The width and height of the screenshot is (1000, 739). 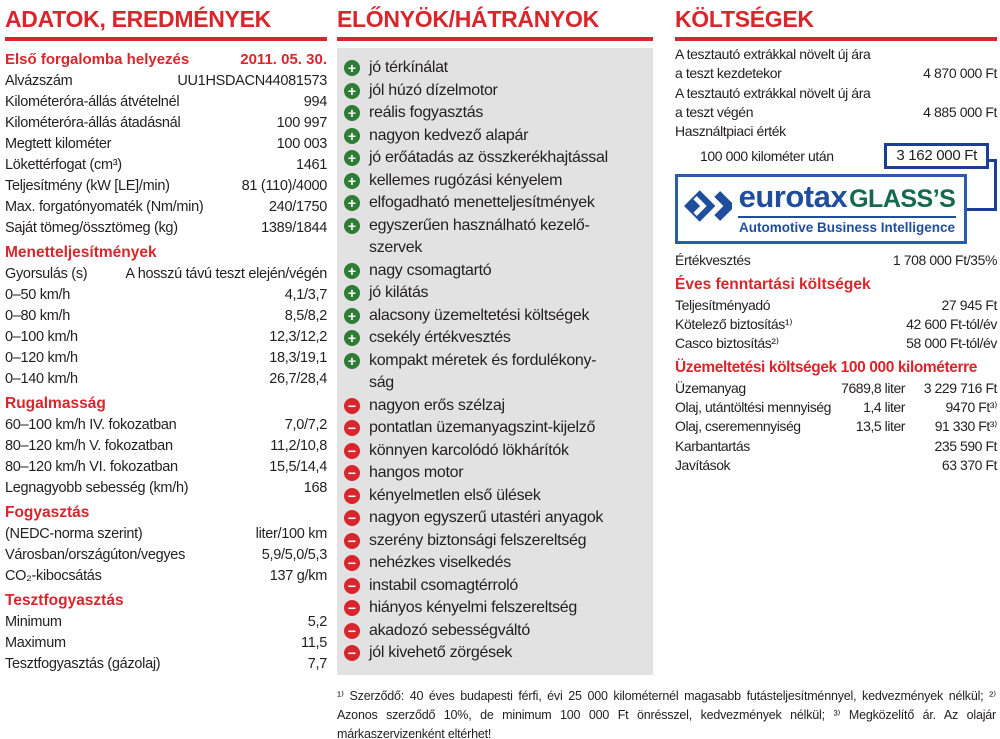 What do you see at coordinates (951, 343) in the screenshot?
I see `cost-value: 58 000 Ft-tól/év` at bounding box center [951, 343].